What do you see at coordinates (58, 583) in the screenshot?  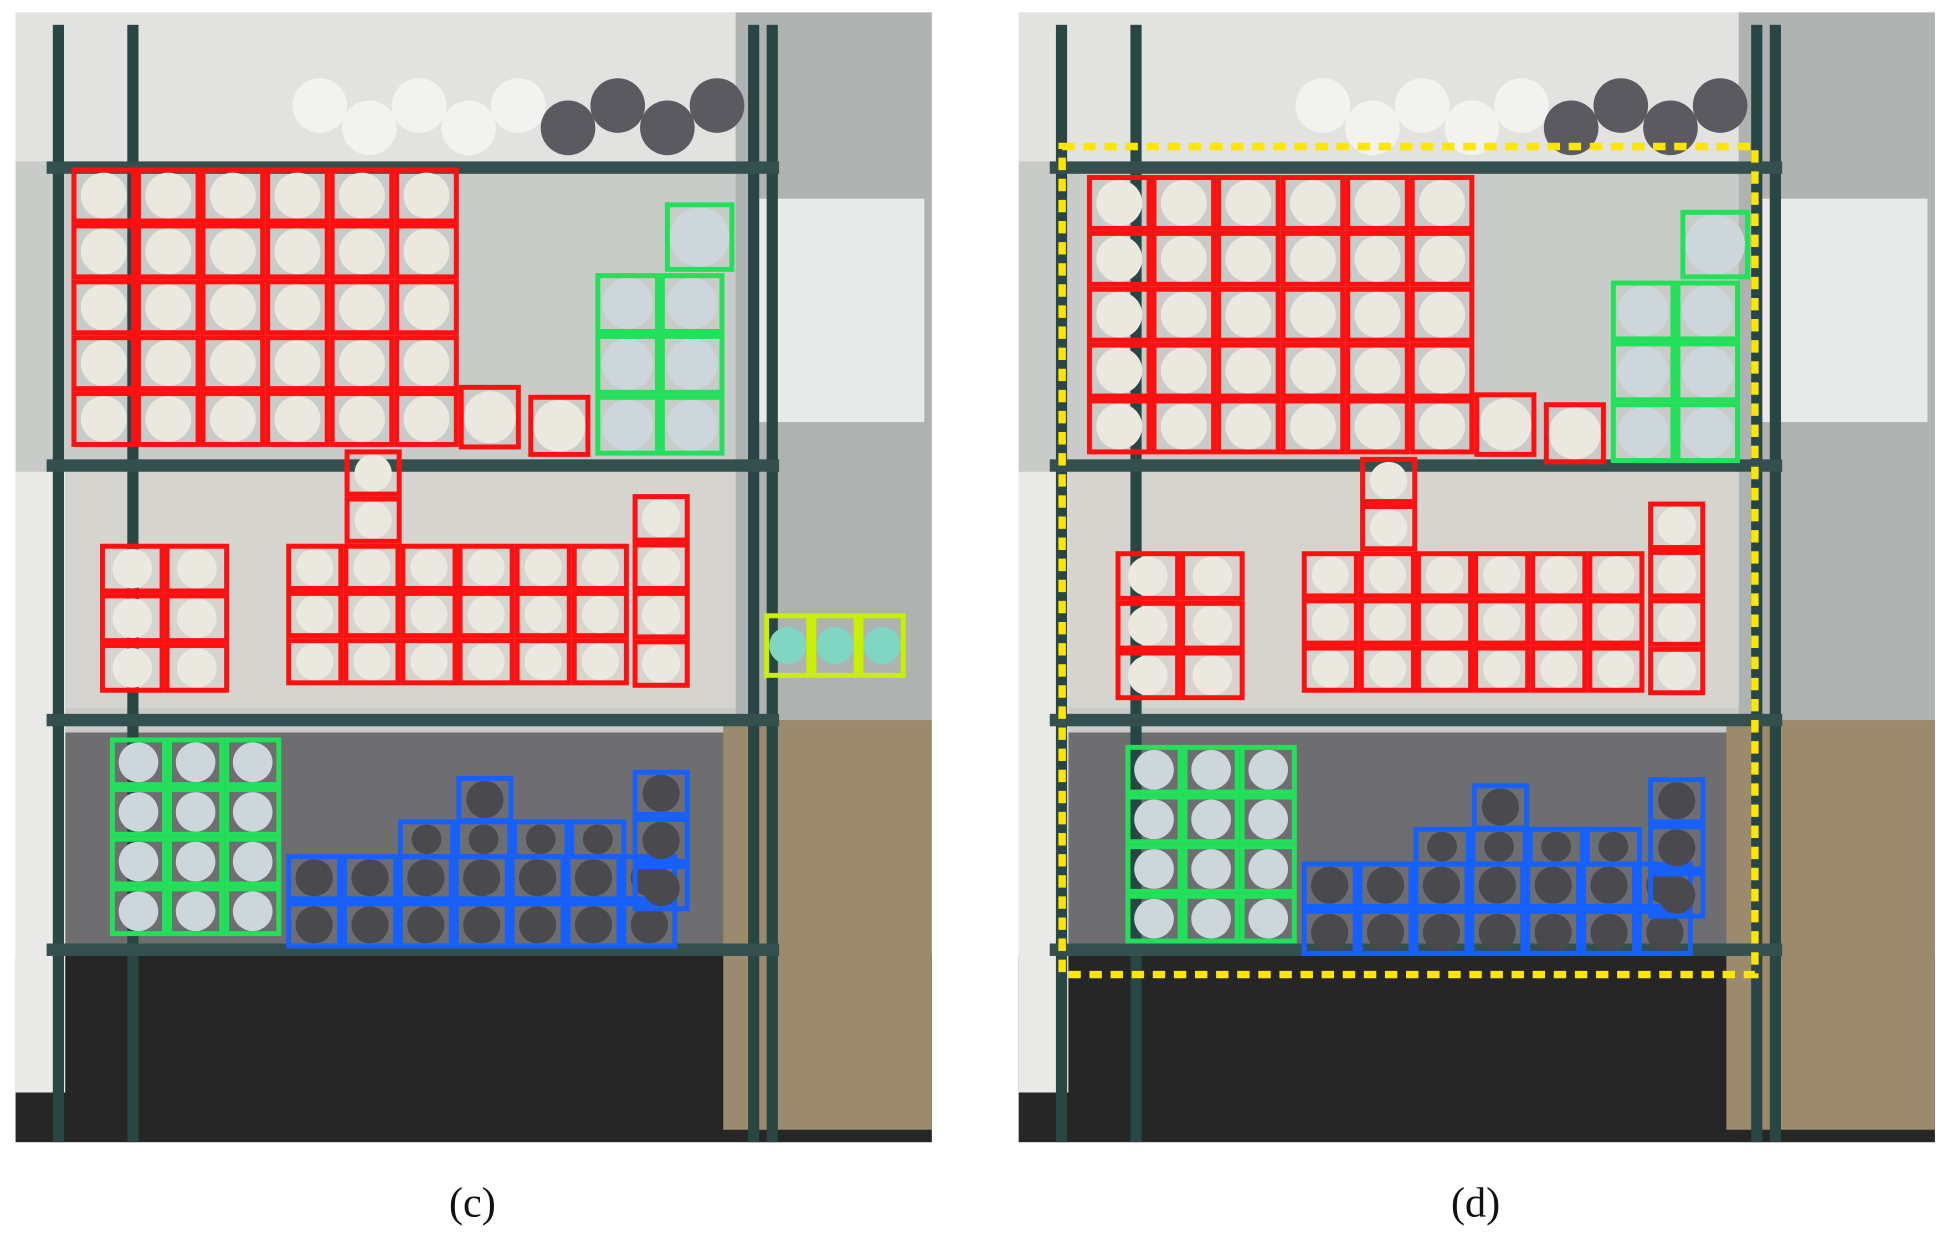 I see `rack-post` at bounding box center [58, 583].